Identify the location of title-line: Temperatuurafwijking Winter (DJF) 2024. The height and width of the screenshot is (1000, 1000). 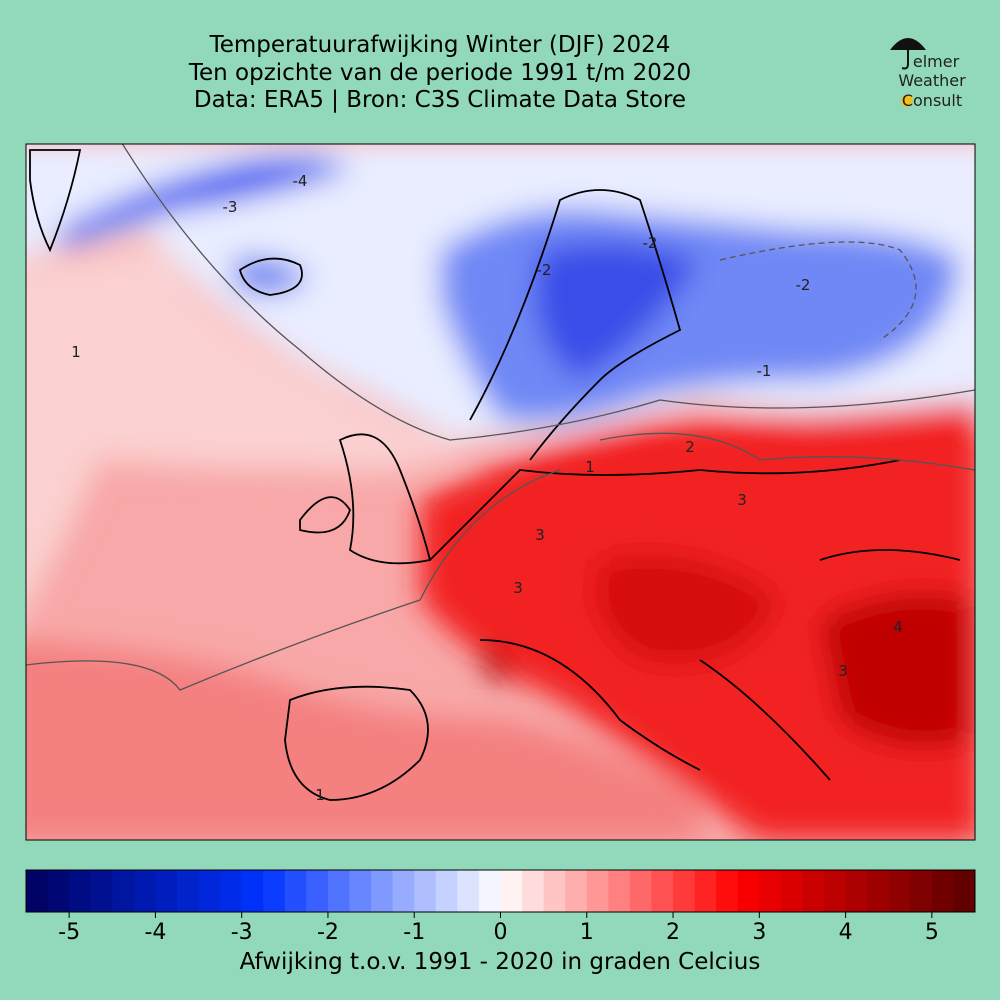
(440, 45).